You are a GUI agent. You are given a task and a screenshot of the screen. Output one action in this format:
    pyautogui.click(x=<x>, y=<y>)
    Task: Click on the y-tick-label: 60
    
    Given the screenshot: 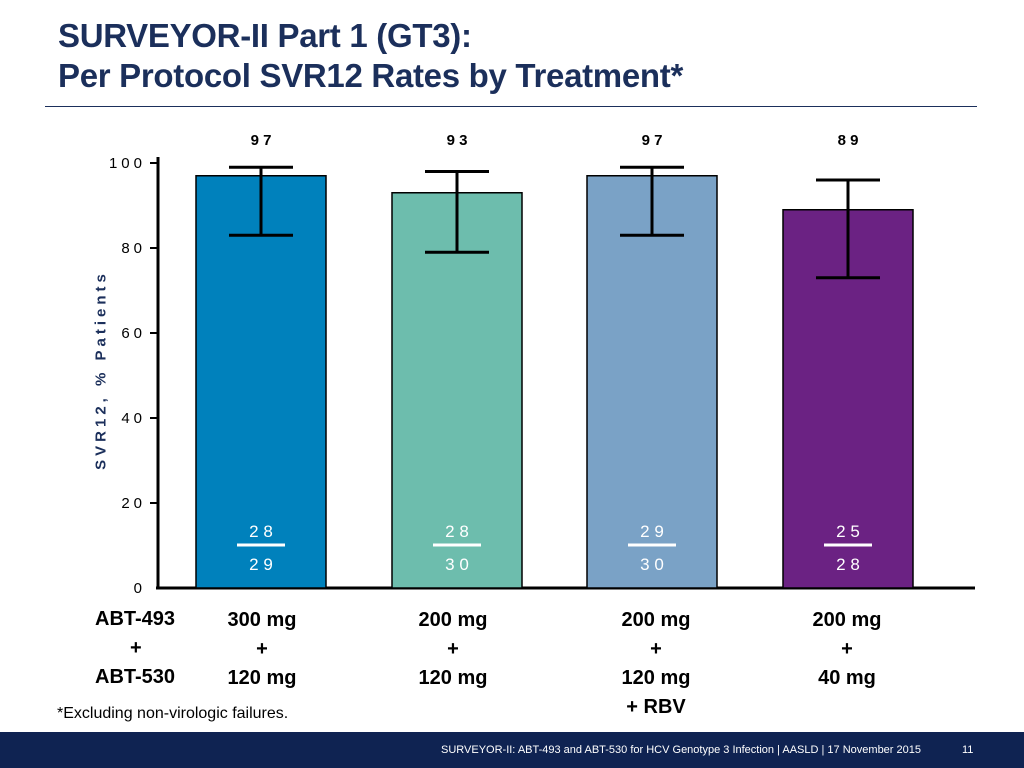 What is the action you would take?
    pyautogui.click(x=133, y=333)
    